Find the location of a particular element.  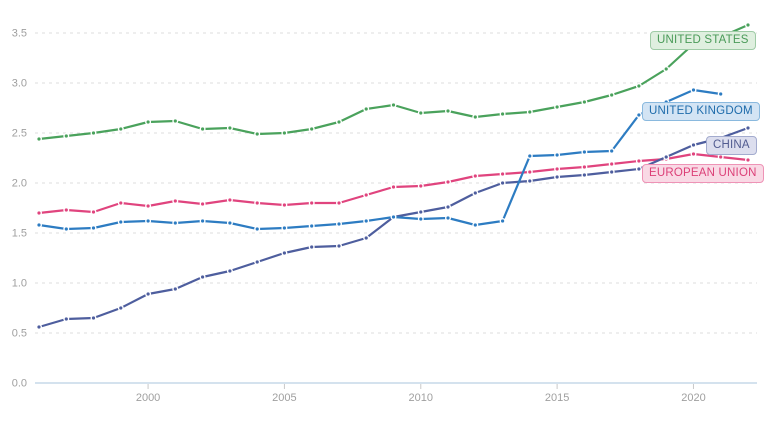

series-label-united-states: UNITED STATES is located at coordinates (703, 40).